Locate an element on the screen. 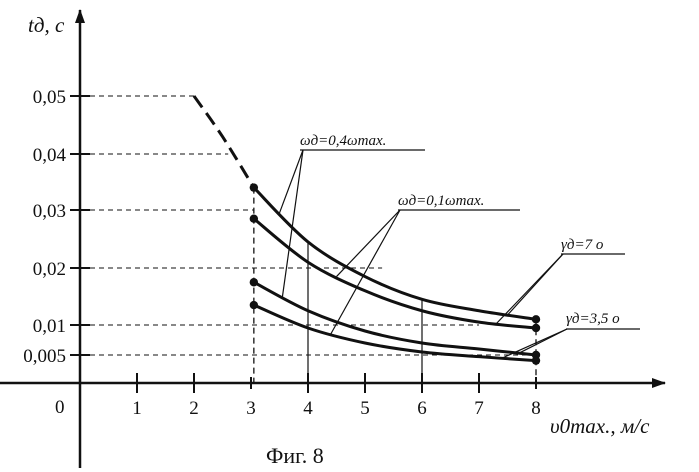  annotation-gamma-35: γд=3,5 o is located at coordinates (593, 319).